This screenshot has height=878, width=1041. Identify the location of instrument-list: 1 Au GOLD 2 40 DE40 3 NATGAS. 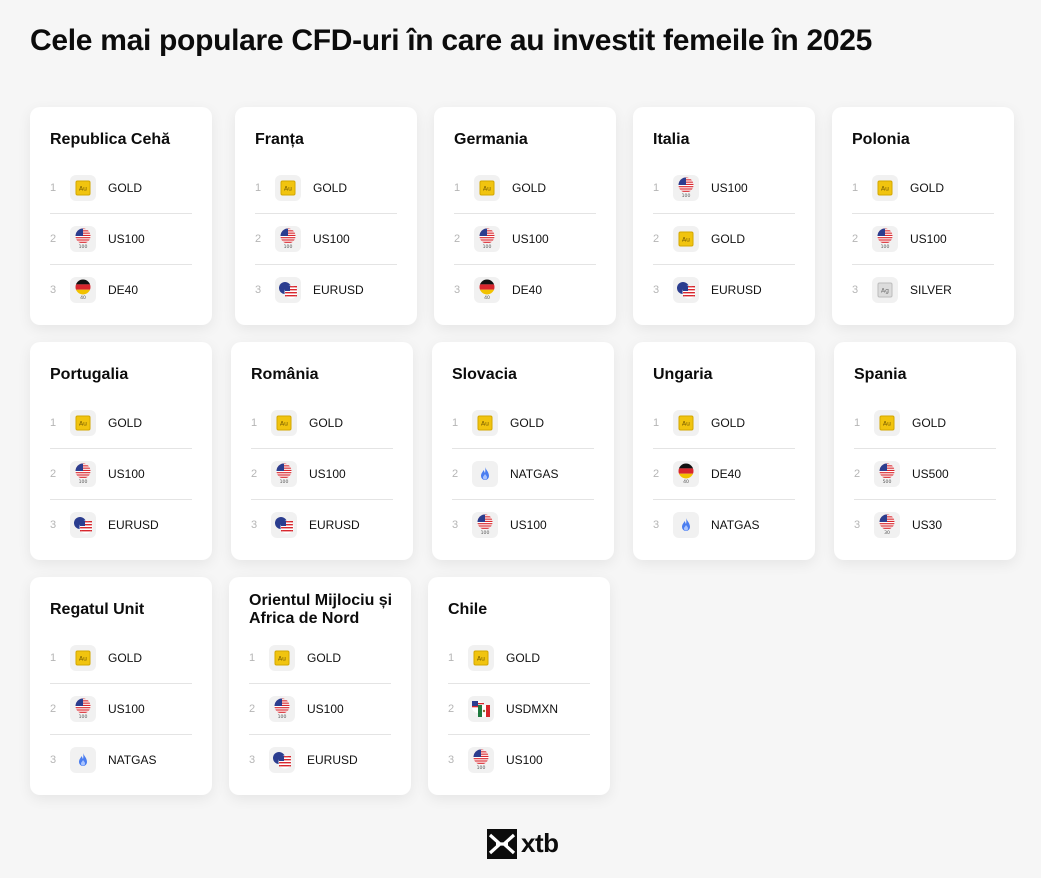
(724, 474).